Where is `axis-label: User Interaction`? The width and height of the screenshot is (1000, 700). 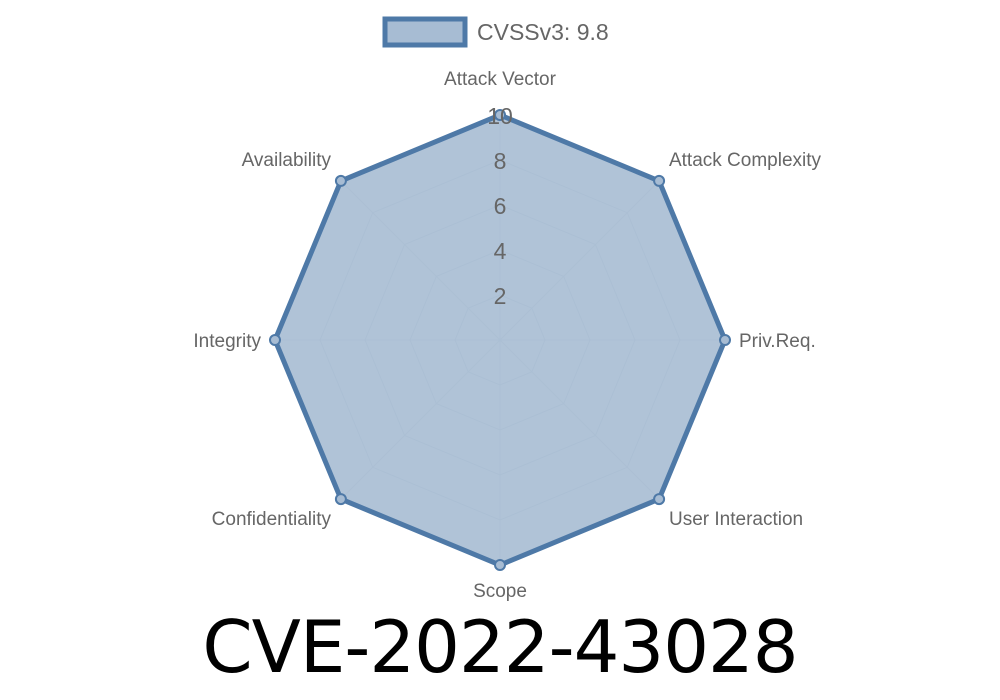 axis-label: User Interaction is located at coordinates (736, 519).